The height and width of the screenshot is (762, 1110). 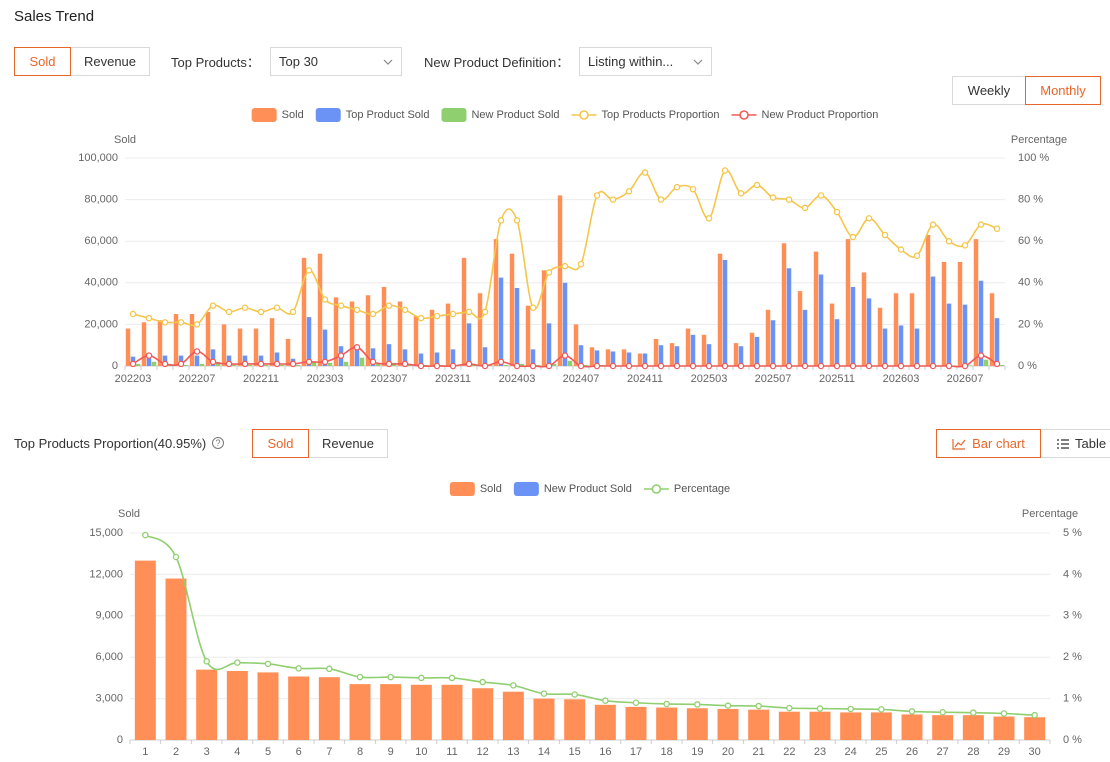 I want to click on top-products-select: Top 30, so click(x=336, y=61).